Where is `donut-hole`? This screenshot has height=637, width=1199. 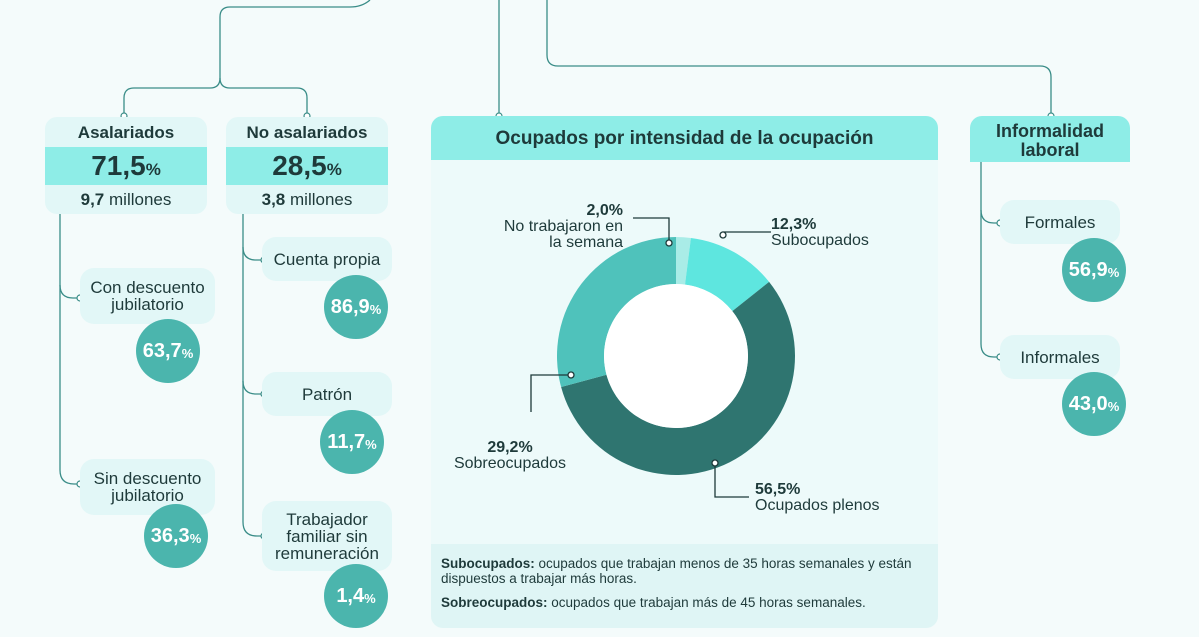
donut-hole is located at coordinates (676, 356).